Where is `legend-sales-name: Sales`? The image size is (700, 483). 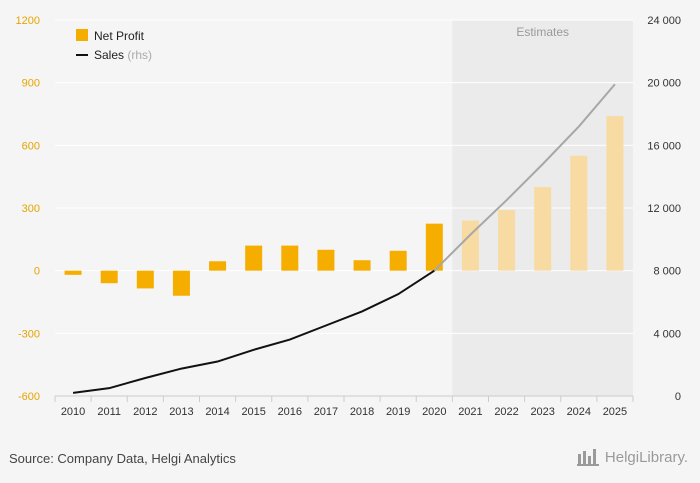
legend-sales-name: Sales is located at coordinates (110, 55).